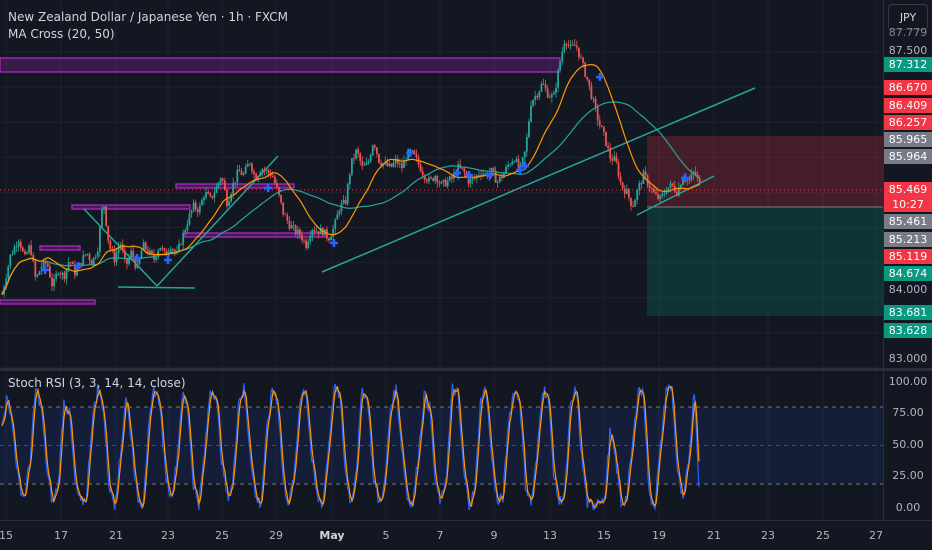 The width and height of the screenshot is (932, 550). What do you see at coordinates (765, 171) in the screenshot?
I see `risk-zone` at bounding box center [765, 171].